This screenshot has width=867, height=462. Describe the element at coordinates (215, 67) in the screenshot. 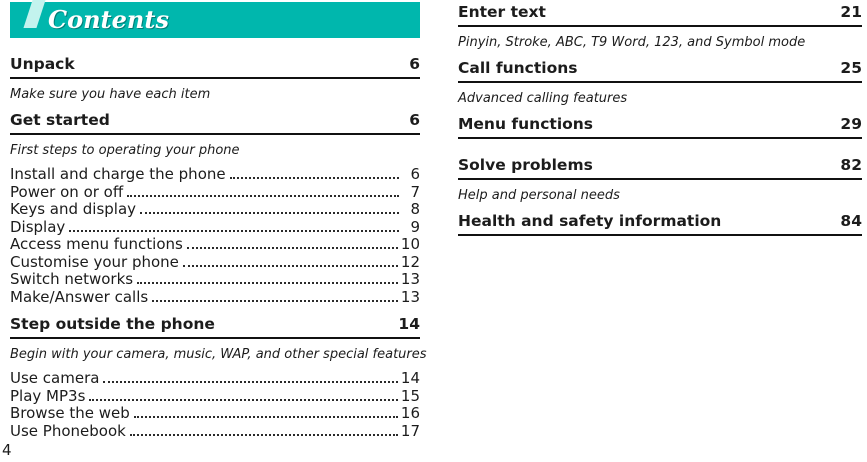

I see `section-heading: Unpack 6` at that location.